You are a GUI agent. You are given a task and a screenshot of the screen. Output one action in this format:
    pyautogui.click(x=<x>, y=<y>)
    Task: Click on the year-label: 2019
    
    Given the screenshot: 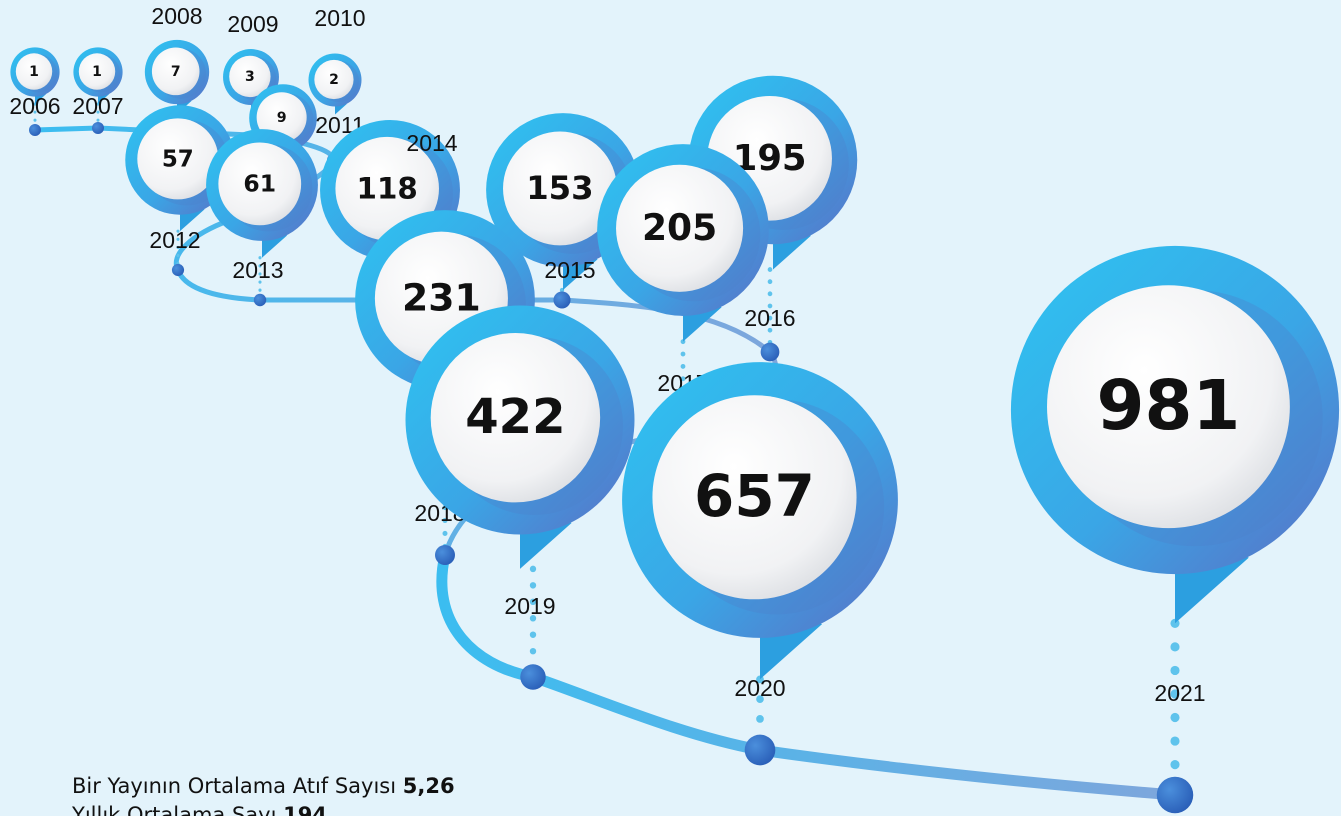 What is the action you would take?
    pyautogui.click(x=529, y=606)
    